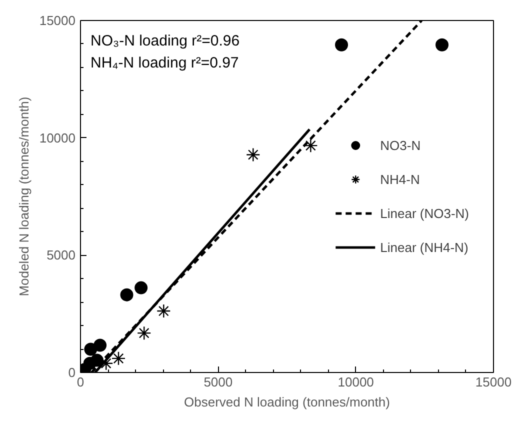 This screenshot has height=422, width=519. Describe the element at coordinates (57, 20) in the screenshot. I see `y-tick-label: 15000` at that location.